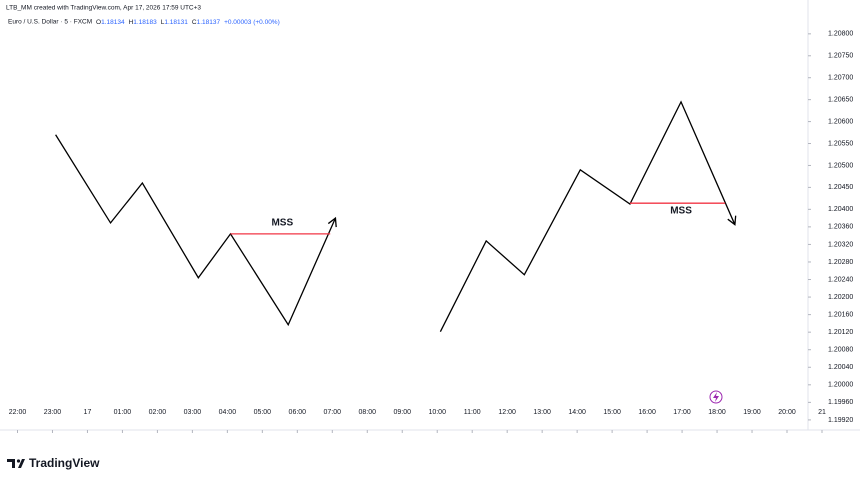 This screenshot has width=860, height=480. What do you see at coordinates (840, 56) in the screenshot?
I see `y-tick-label: 1.20750` at bounding box center [840, 56].